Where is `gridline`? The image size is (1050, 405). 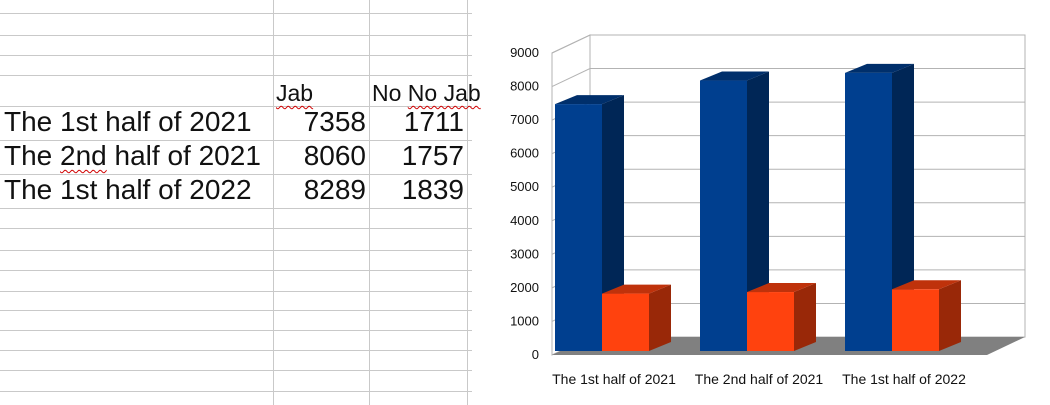 gridline is located at coordinates (788, 44).